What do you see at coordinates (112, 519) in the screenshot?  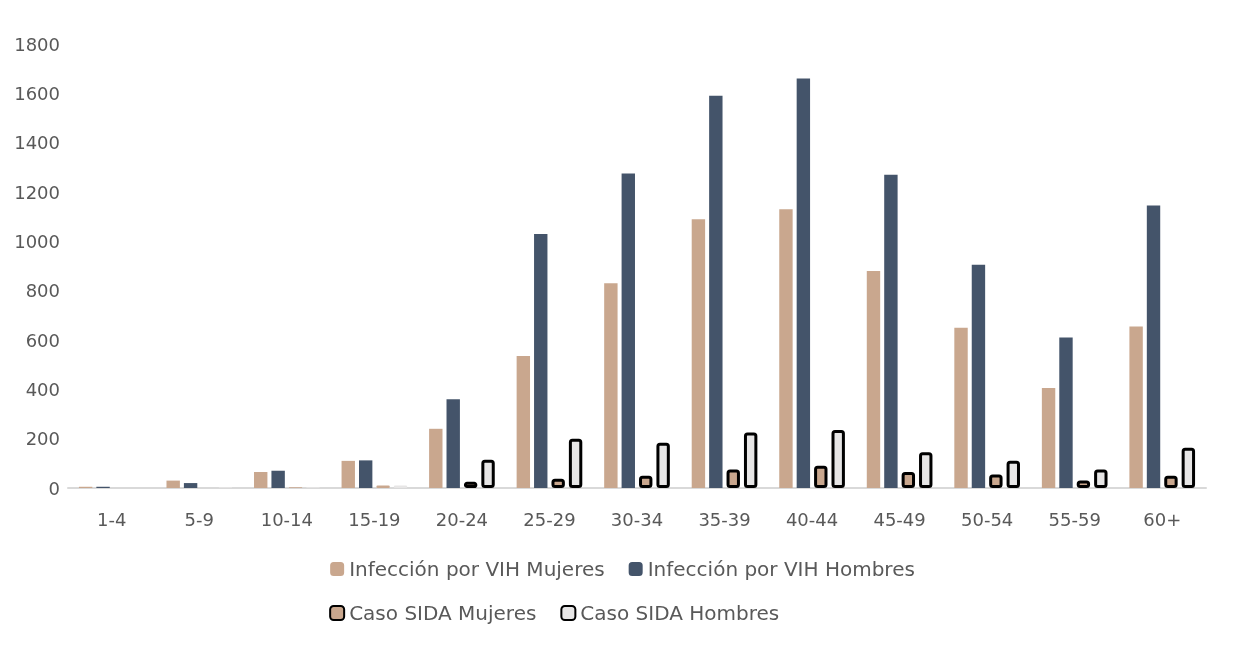 I see `x-tick-label: 1-4` at bounding box center [112, 519].